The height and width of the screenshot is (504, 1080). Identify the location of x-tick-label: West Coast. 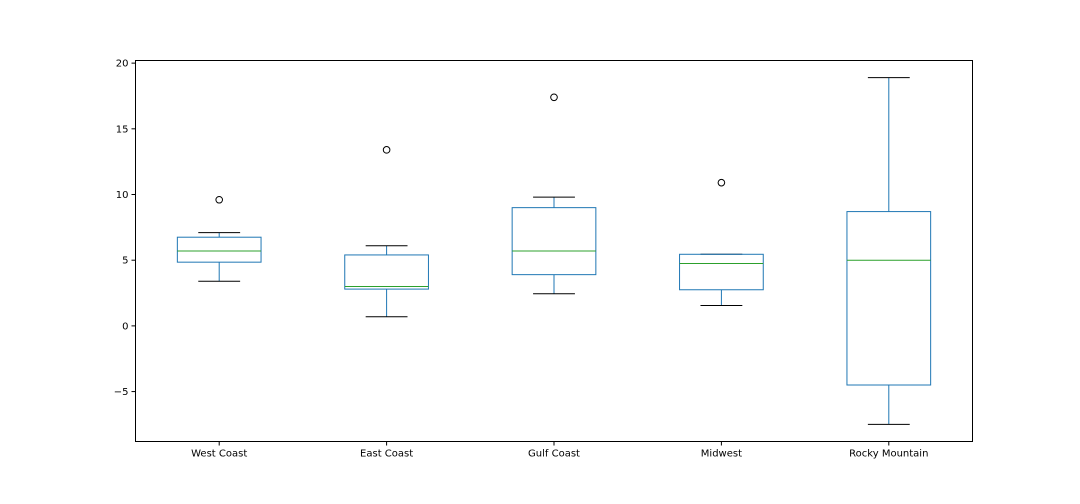
(219, 454).